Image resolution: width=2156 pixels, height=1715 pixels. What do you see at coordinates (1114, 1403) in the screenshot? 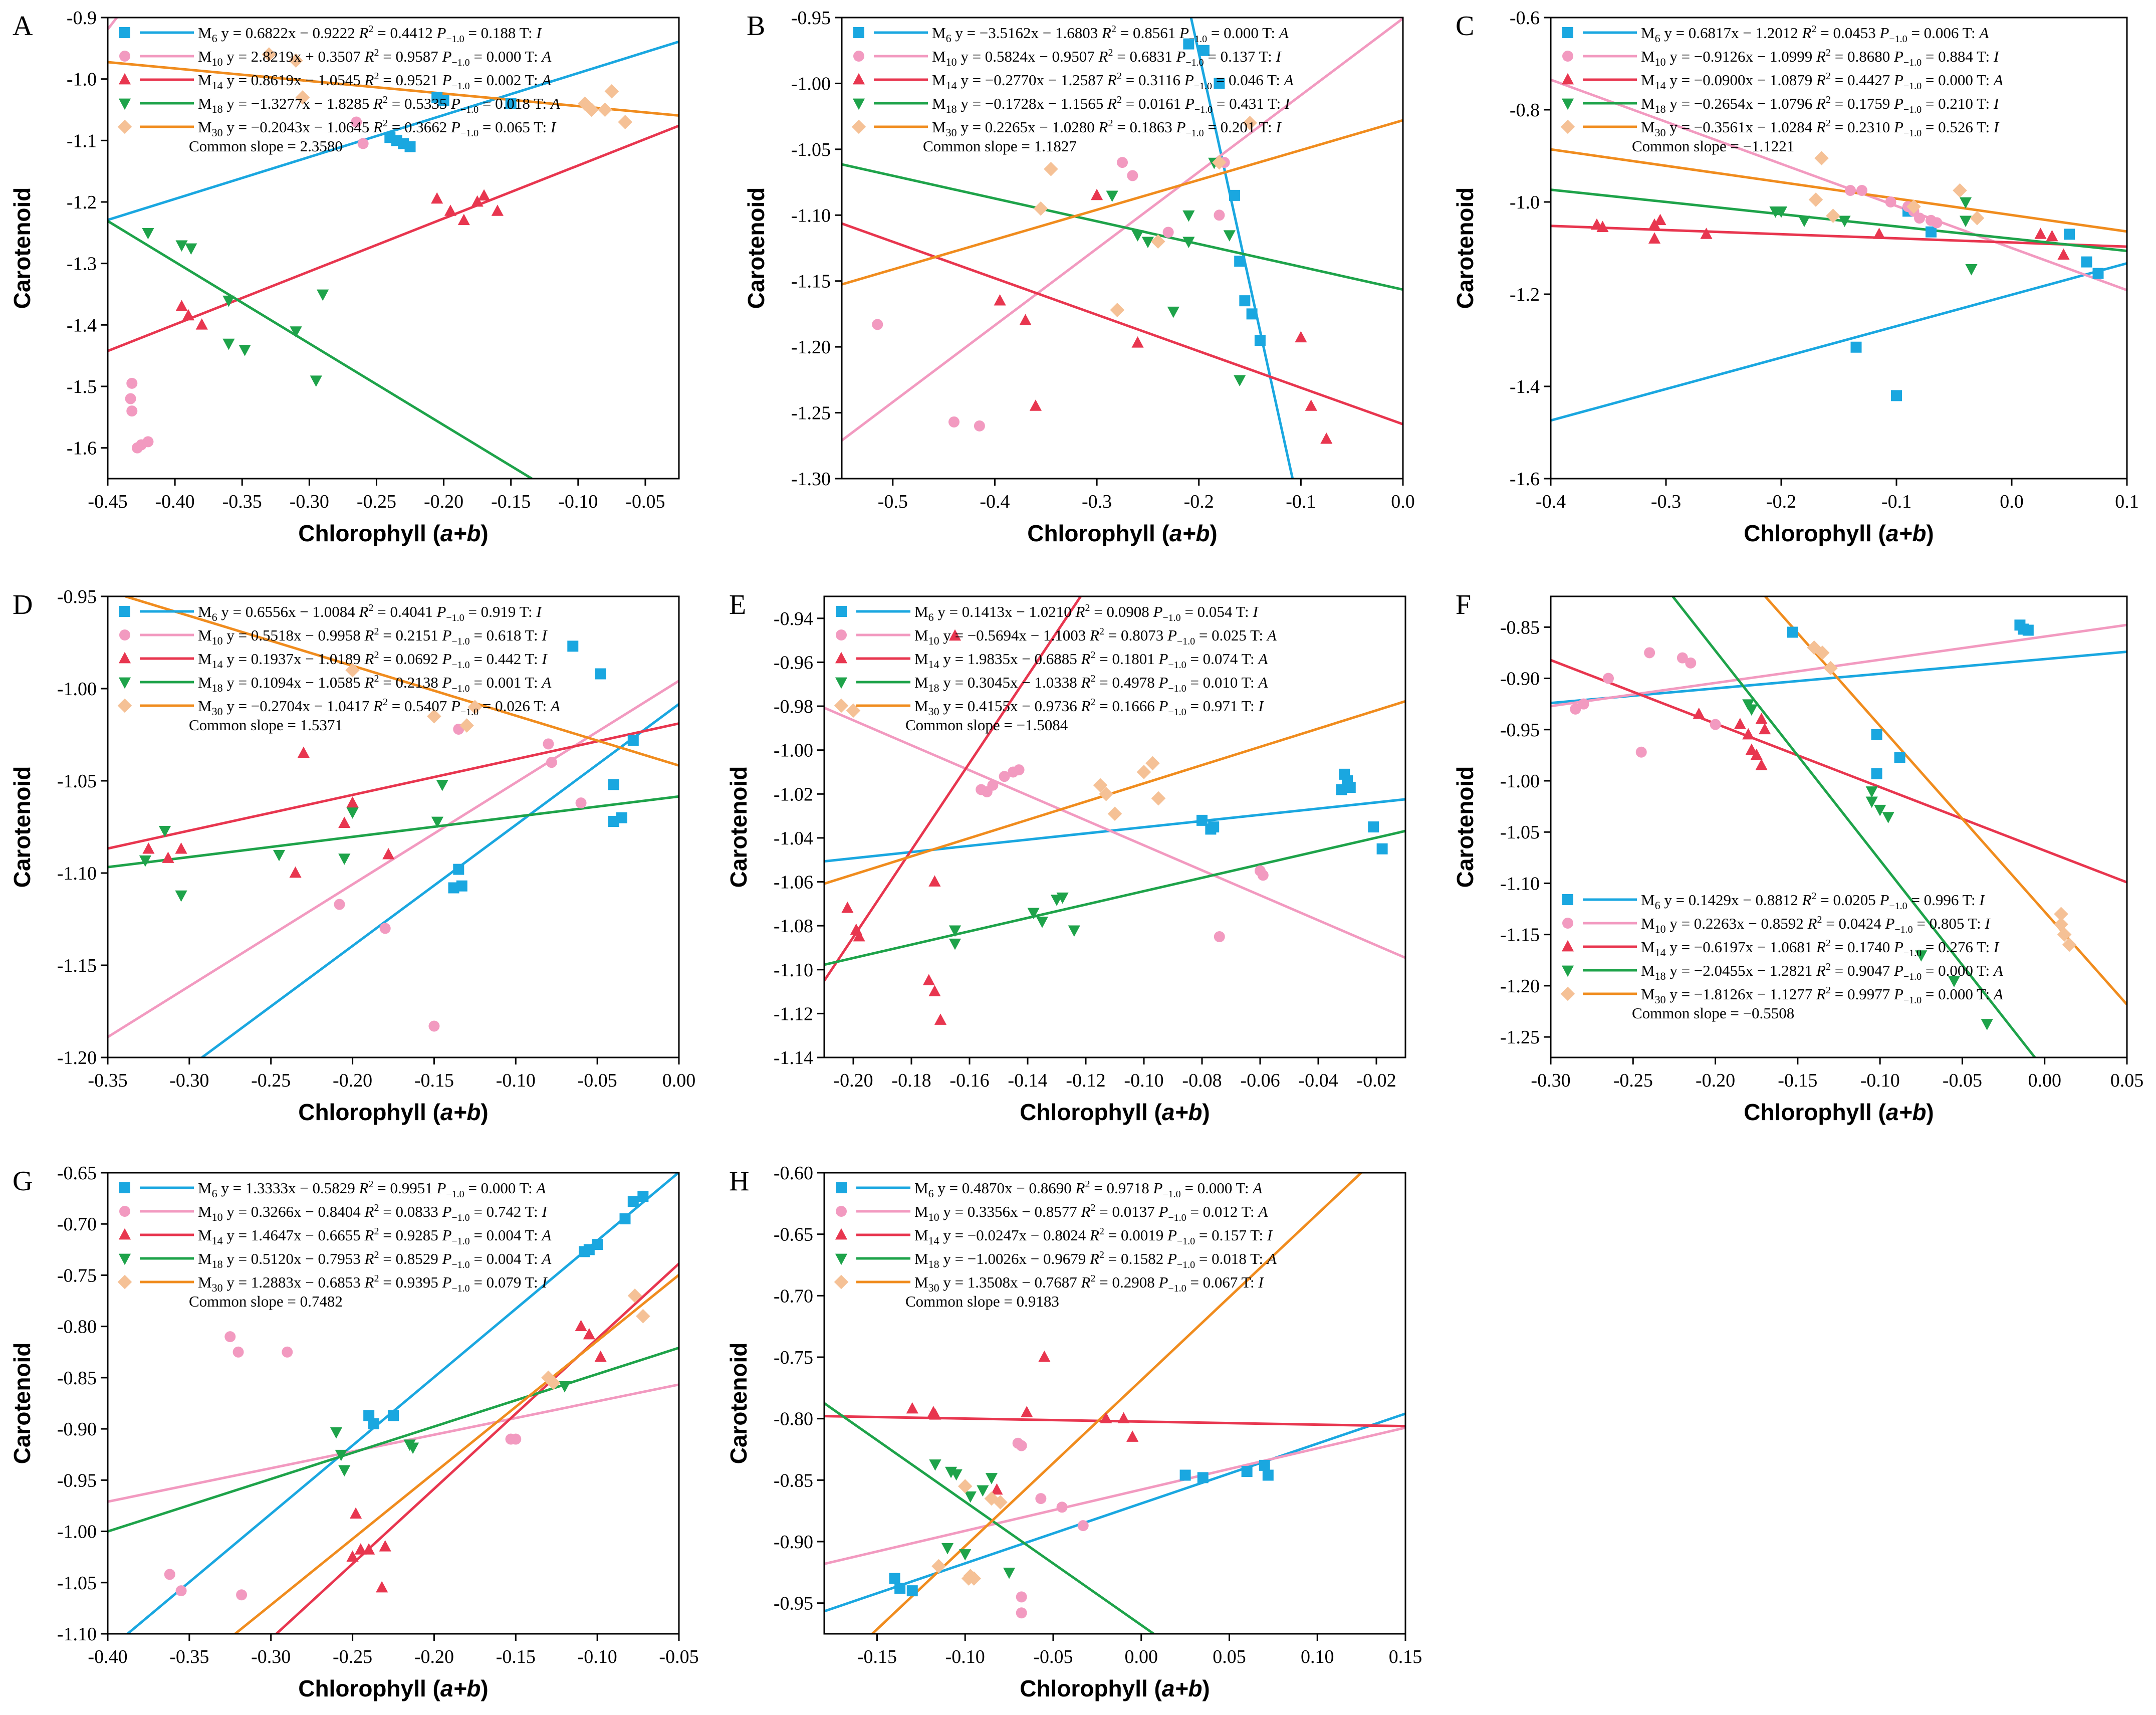
I see `regression-lines` at bounding box center [1114, 1403].